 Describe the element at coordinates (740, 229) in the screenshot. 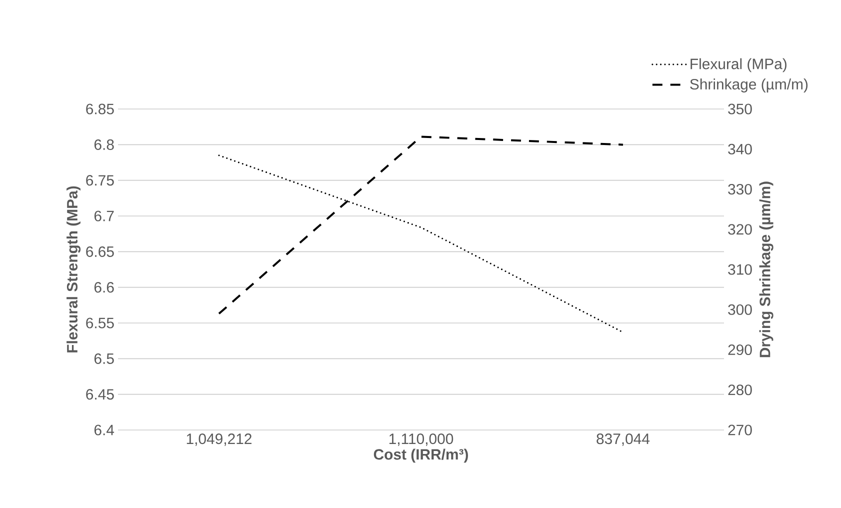

I see `y2-tick-label: 320` at that location.